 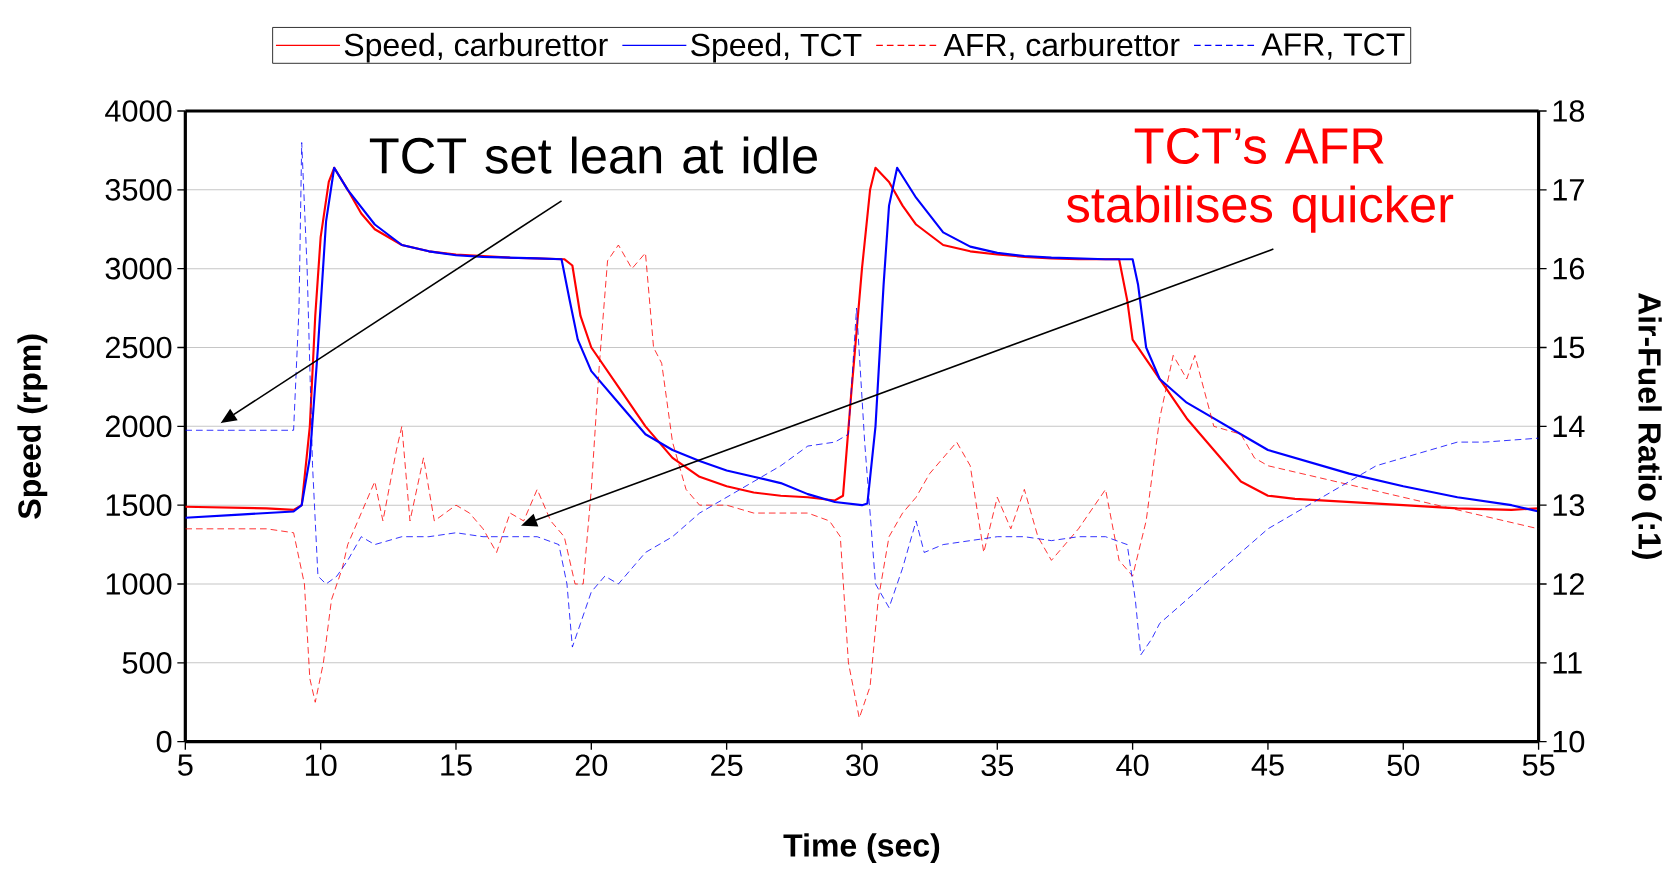 I want to click on x-tick-label: 50, so click(x=1403, y=765).